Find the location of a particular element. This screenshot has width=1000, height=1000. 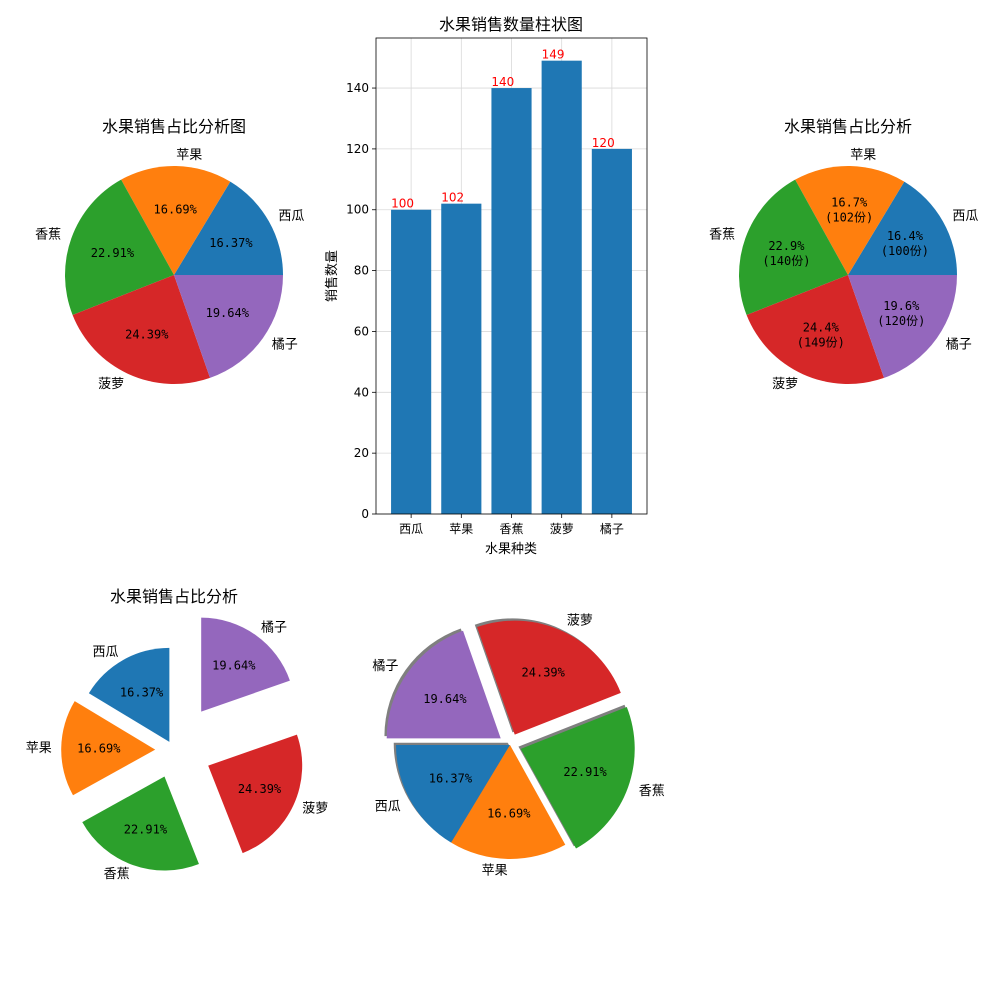

bar-chart-title: 水果销售数量柱状图 is located at coordinates (511, 24).